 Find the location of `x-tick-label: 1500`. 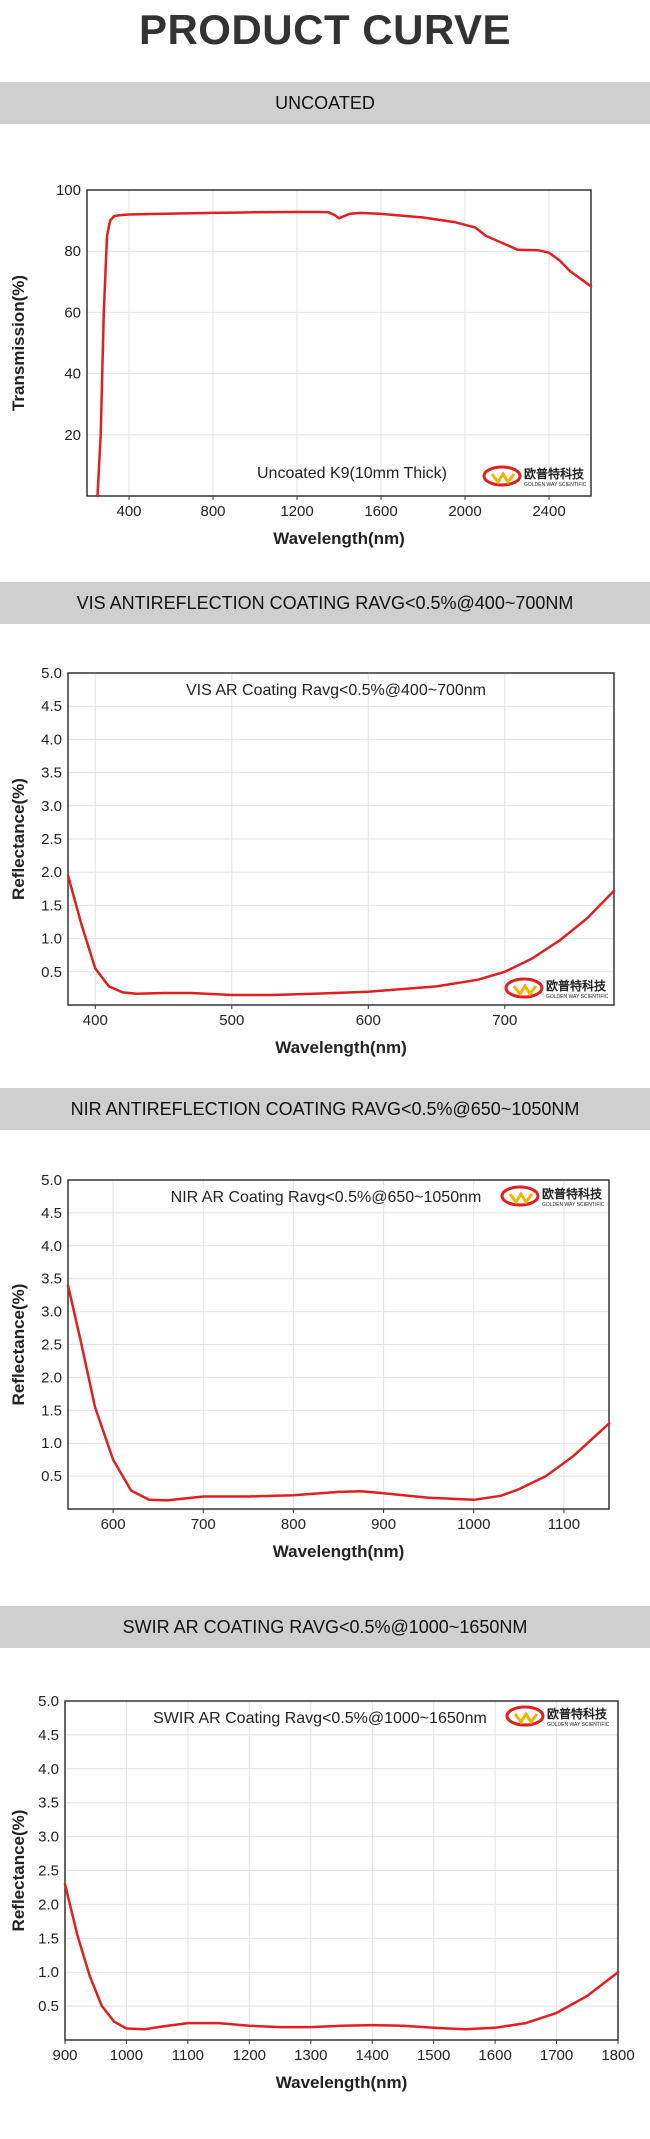

x-tick-label: 1500 is located at coordinates (433, 2055).